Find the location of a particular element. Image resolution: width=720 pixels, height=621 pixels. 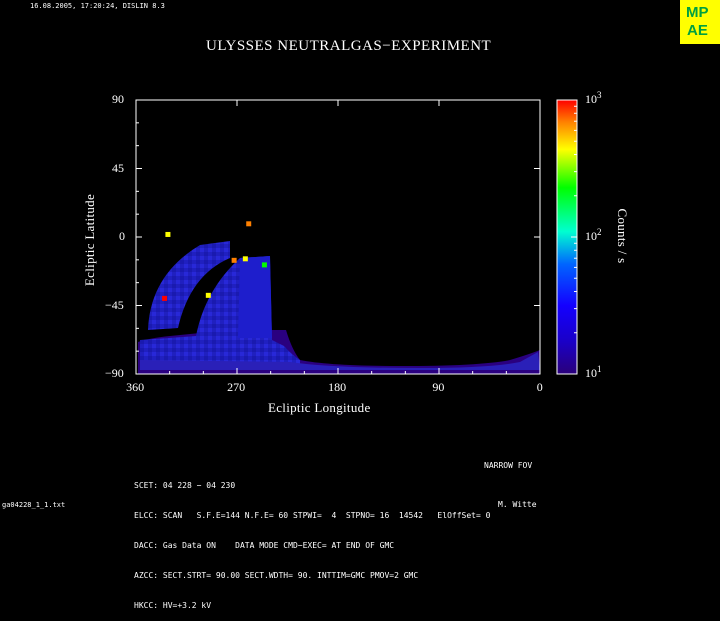

heatmap-field is located at coordinates (339, 297).